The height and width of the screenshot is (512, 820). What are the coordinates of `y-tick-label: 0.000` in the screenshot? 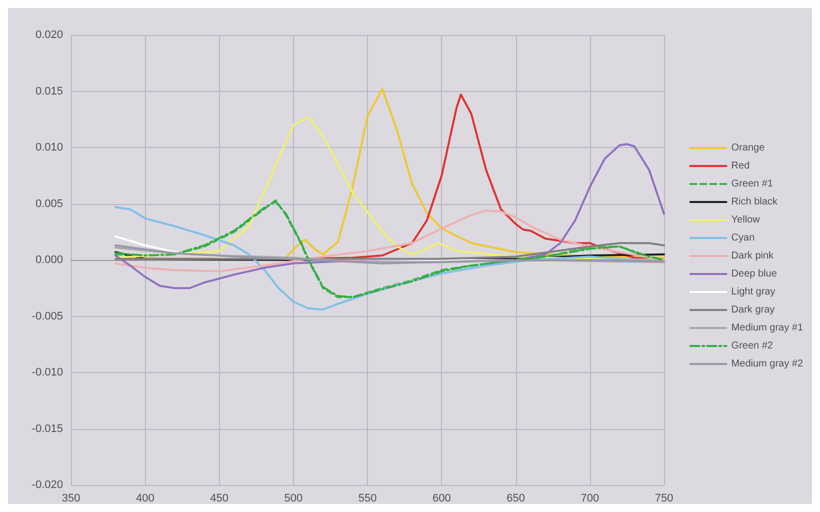 It's located at (49, 260).